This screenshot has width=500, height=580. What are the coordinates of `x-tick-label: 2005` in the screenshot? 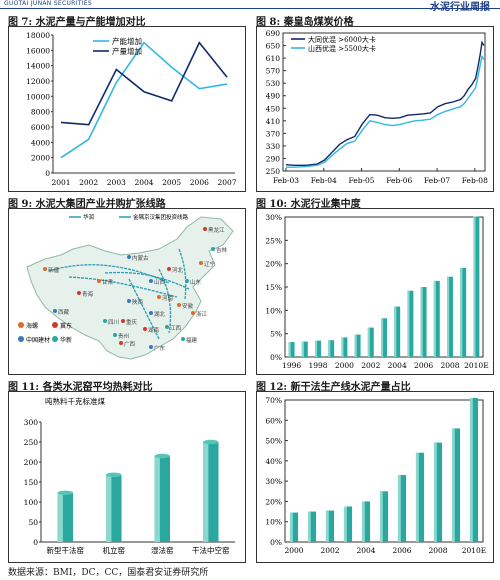 It's located at (171, 182).